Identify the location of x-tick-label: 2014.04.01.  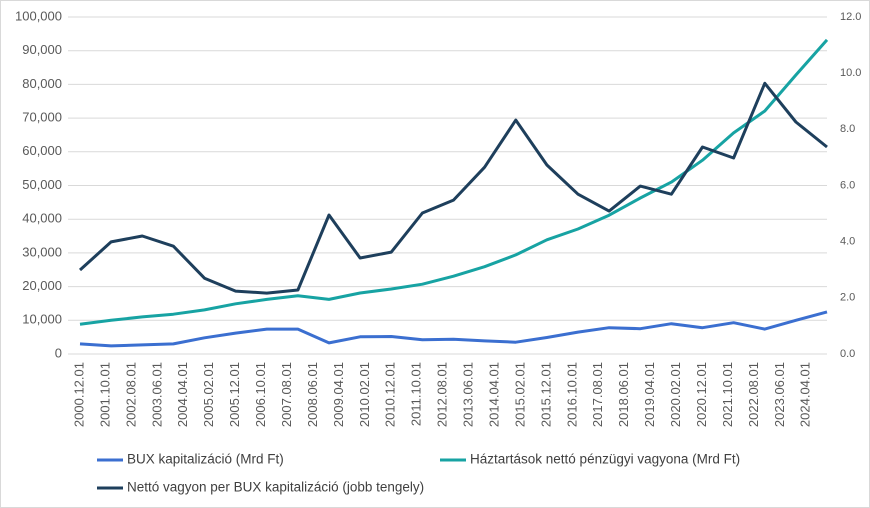
(493, 394).